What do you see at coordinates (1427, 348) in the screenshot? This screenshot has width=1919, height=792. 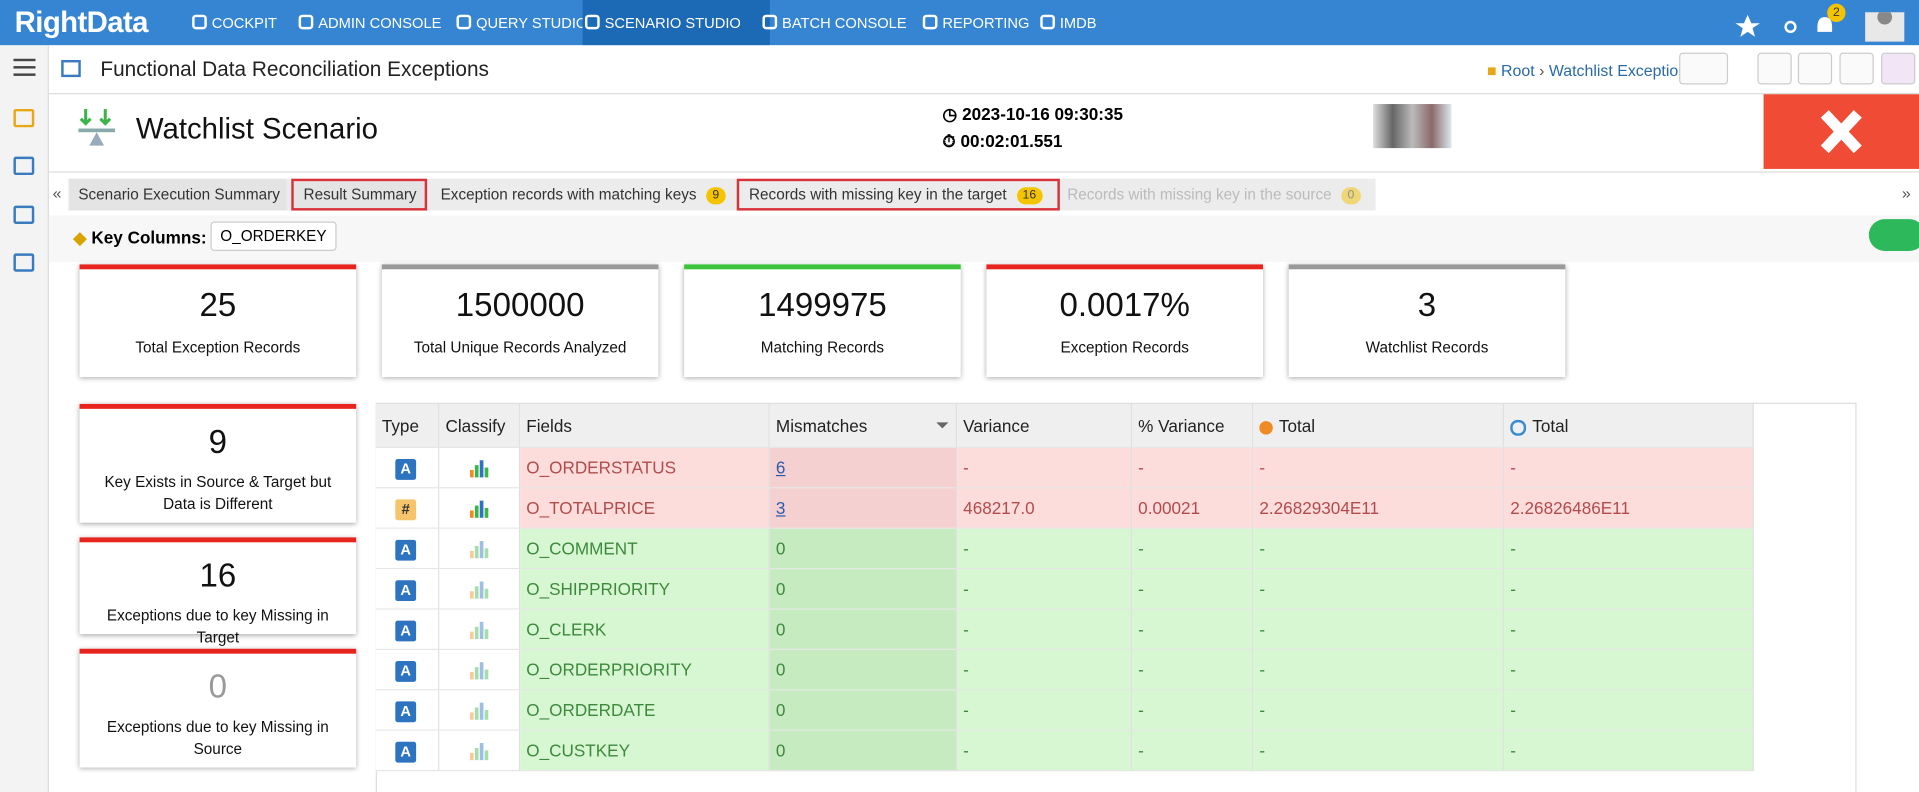 I see `card-label: Watchlist Records` at bounding box center [1427, 348].